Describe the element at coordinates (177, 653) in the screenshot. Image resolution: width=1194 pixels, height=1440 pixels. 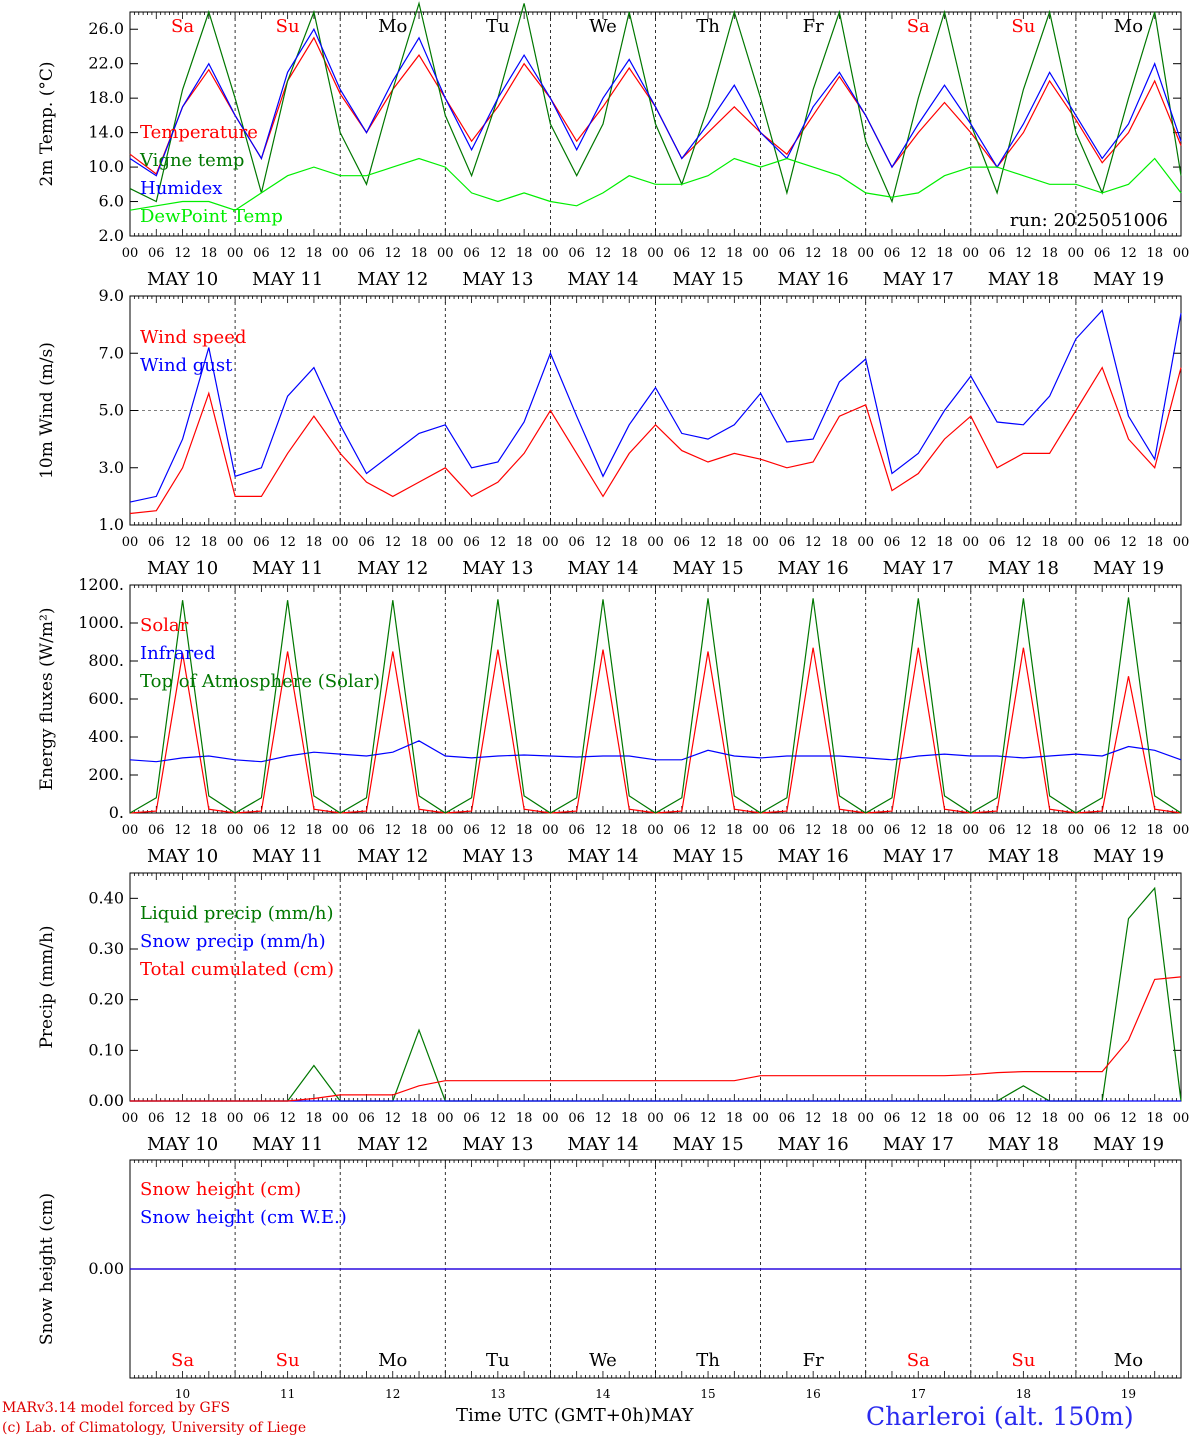
I see `legend-entry: Infrared` at that location.